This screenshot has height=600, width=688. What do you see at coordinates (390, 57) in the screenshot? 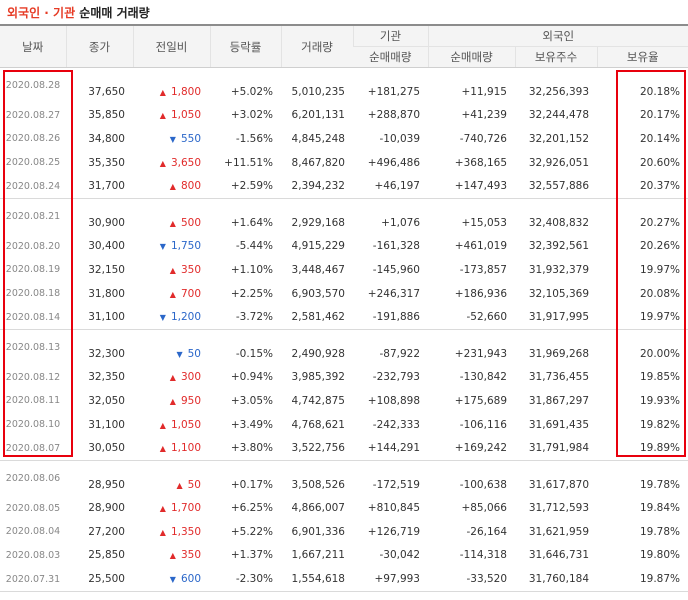
I see `header-institution-net: 순매매량` at bounding box center [390, 57].